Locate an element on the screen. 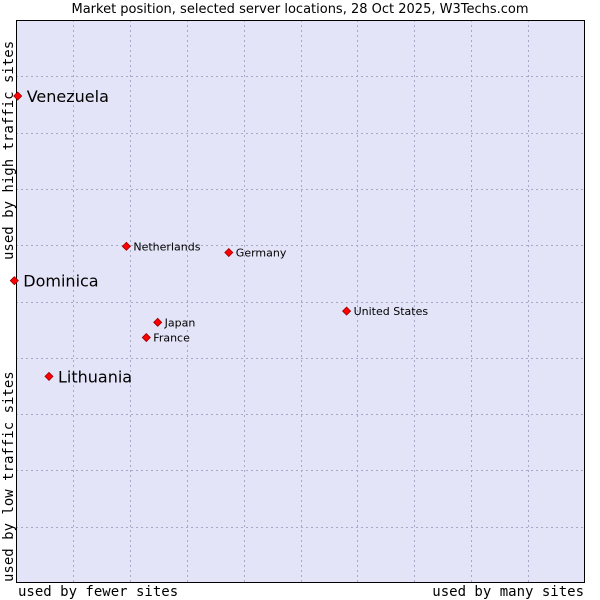 The height and width of the screenshot is (600, 600). y-axis-label-bottom: used by low traffic sites is located at coordinates (9, 476).